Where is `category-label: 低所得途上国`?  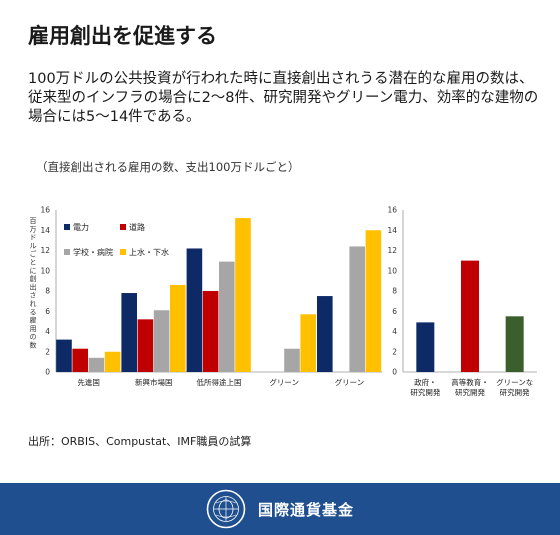
category-label: 低所得途上国 is located at coordinates (219, 382).